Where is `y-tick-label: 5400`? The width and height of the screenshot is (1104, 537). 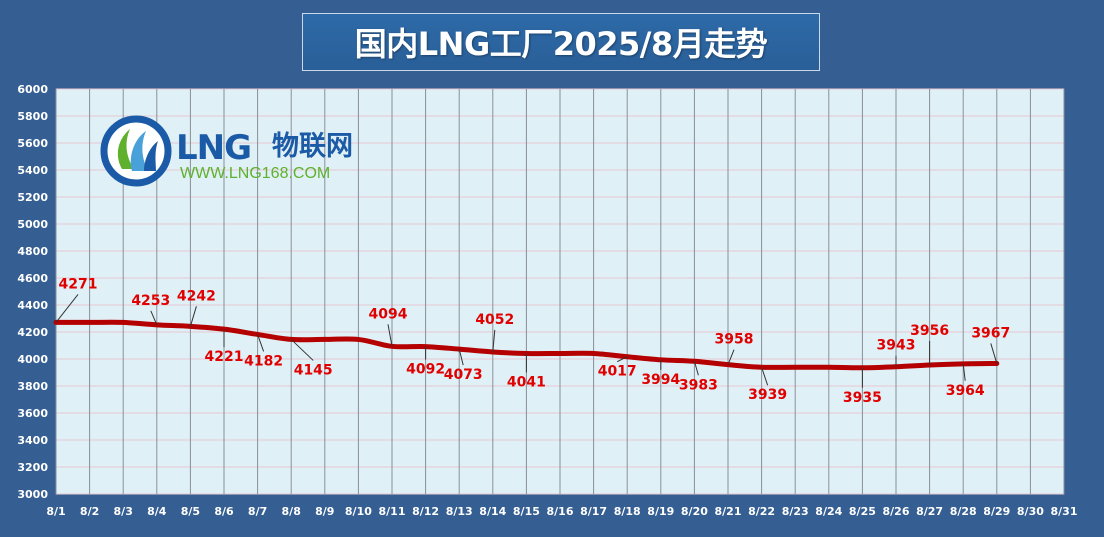 y-tick-label: 5400 is located at coordinates (32, 170).